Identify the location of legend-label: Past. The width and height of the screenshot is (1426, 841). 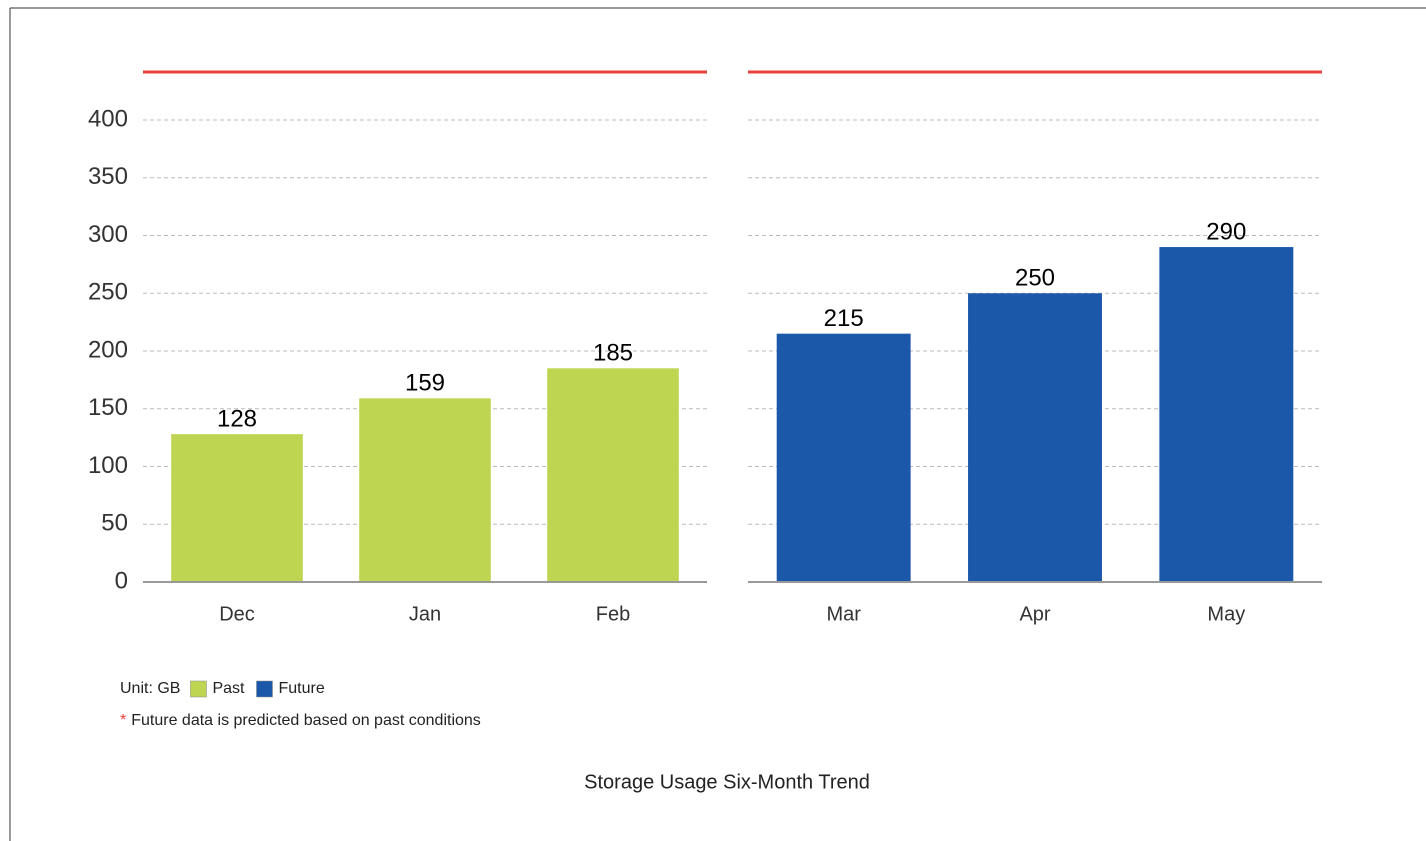
(228, 688).